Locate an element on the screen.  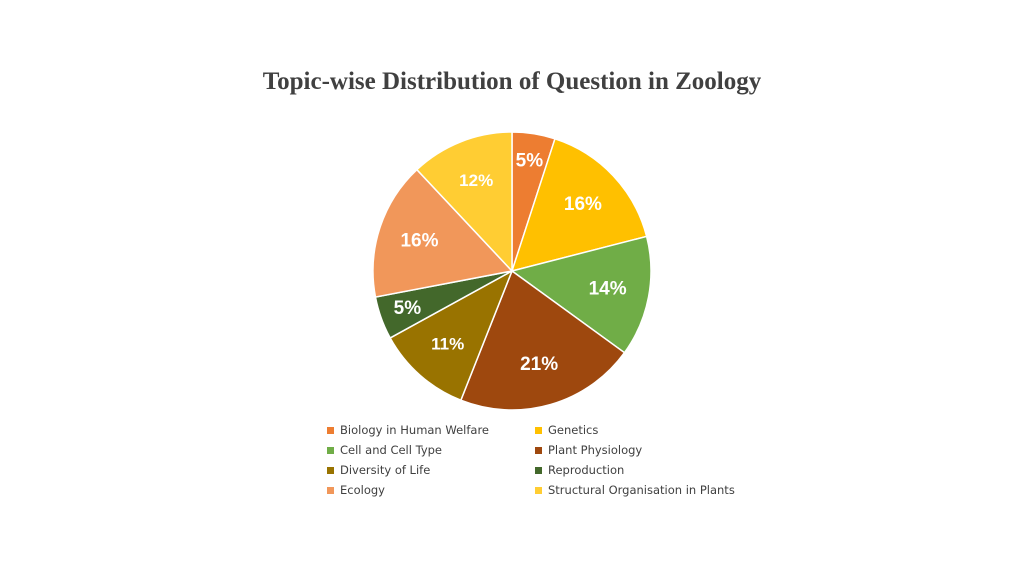
legend-label-1: Genetics is located at coordinates (573, 430).